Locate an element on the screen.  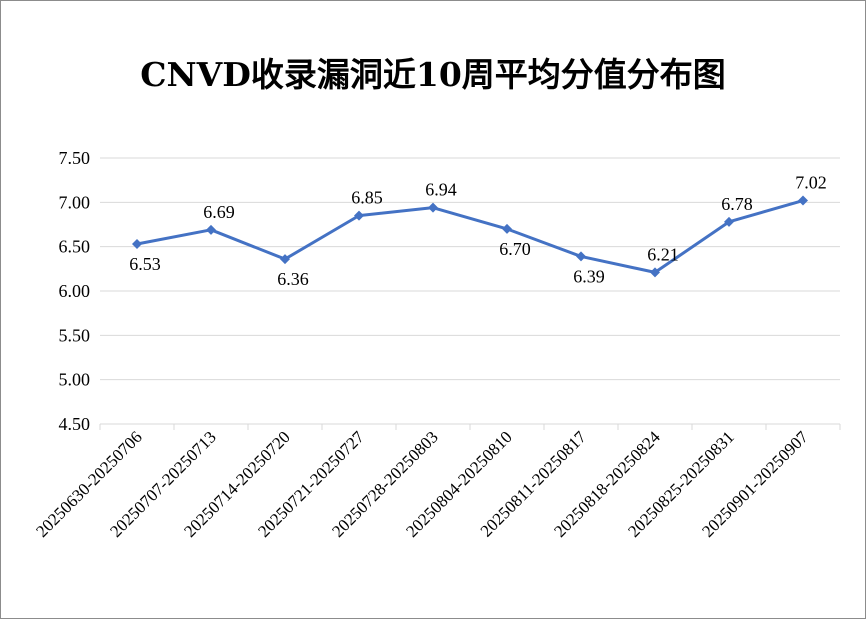
data-label: 7.02 is located at coordinates (811, 183).